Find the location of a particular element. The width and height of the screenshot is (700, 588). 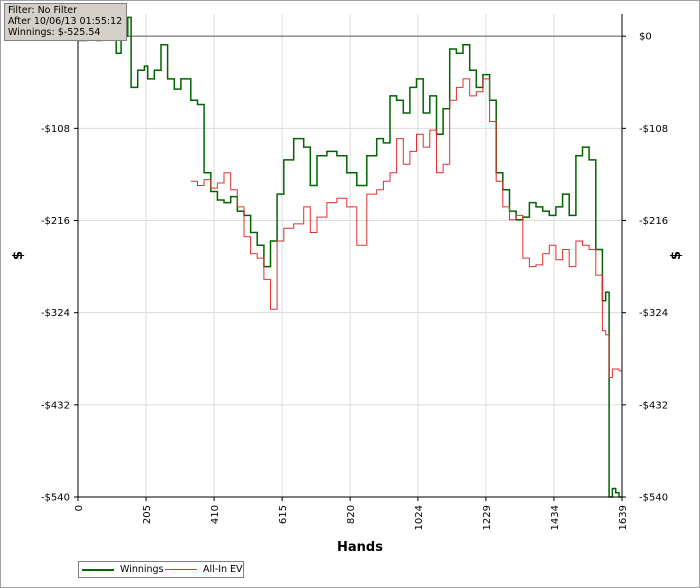

y-tick-label-left: -$540 is located at coordinates (55, 498).